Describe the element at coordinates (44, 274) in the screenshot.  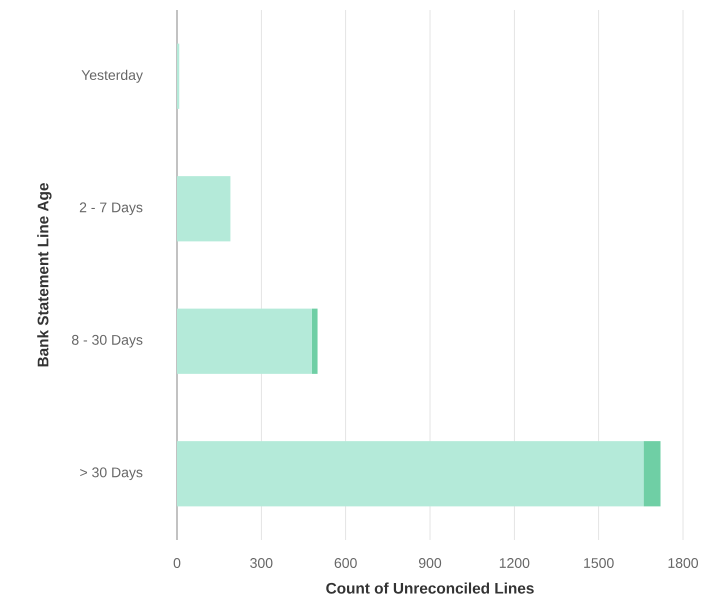
I see `y-axis-title: Bank Statement Line Age` at that location.